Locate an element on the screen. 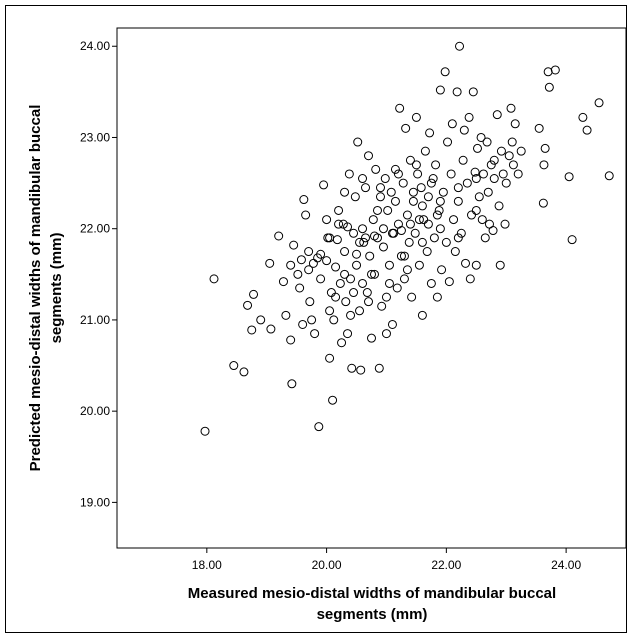 The image size is (636, 640). x-tick-label: 22.00 is located at coordinates (446, 565).